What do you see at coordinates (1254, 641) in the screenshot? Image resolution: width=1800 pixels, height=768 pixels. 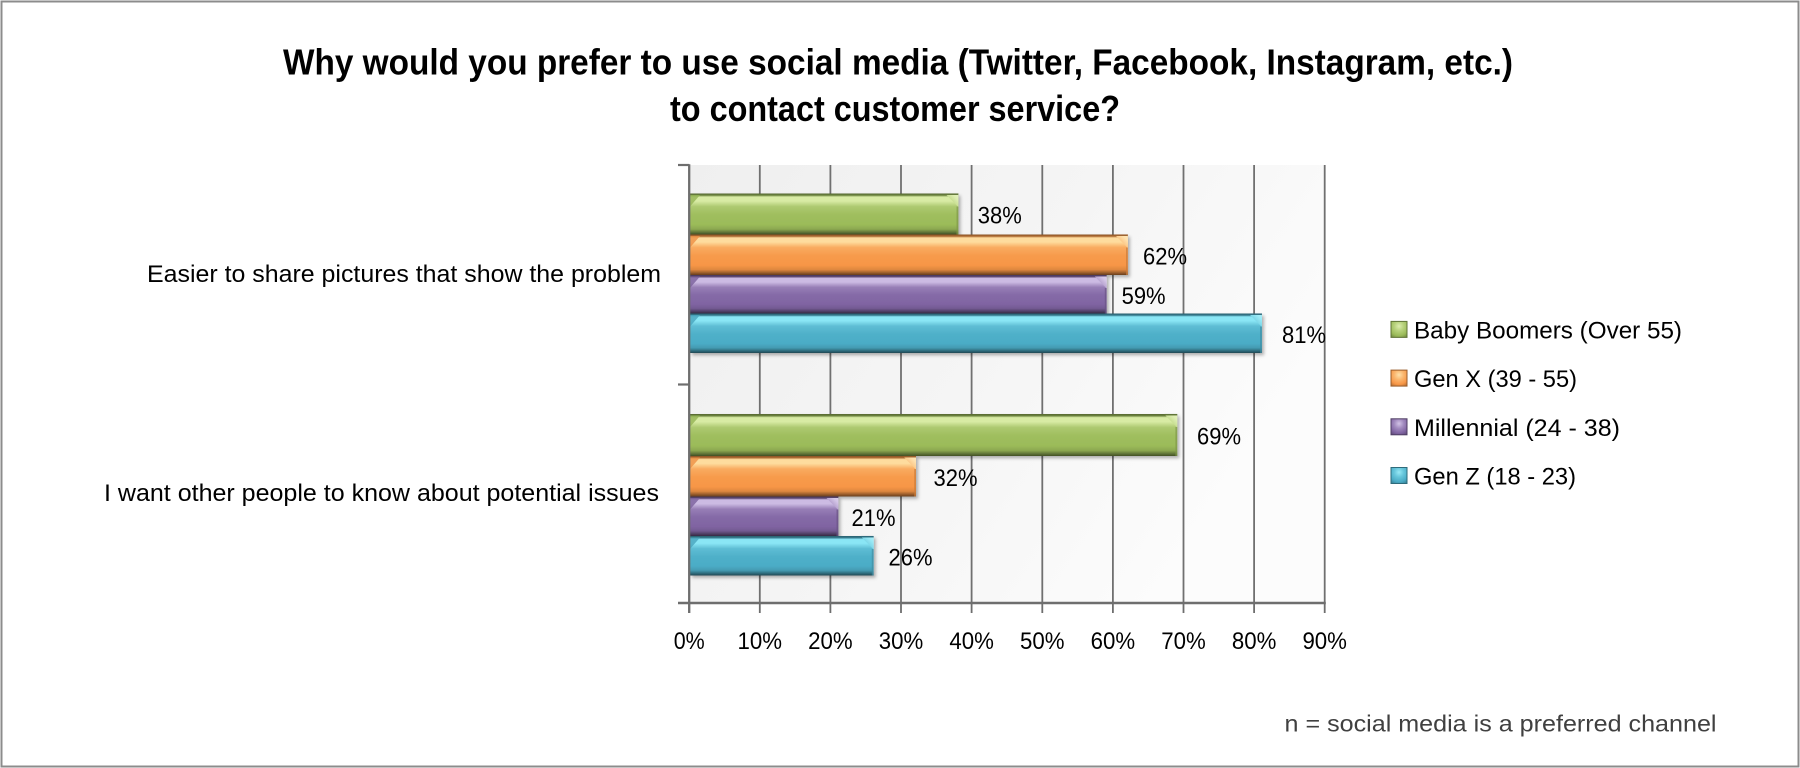 I see `svg-text: 80%` at bounding box center [1254, 641].